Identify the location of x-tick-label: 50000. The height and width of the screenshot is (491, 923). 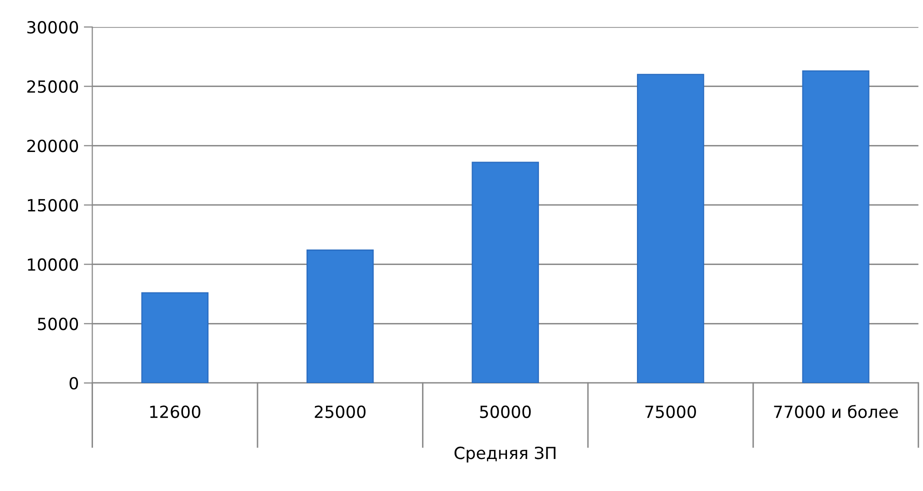
(505, 411).